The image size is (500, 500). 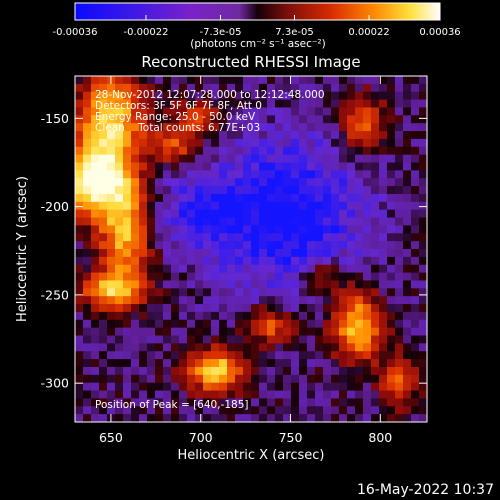 I want to click on x-tick-label: 750, so click(x=291, y=437).